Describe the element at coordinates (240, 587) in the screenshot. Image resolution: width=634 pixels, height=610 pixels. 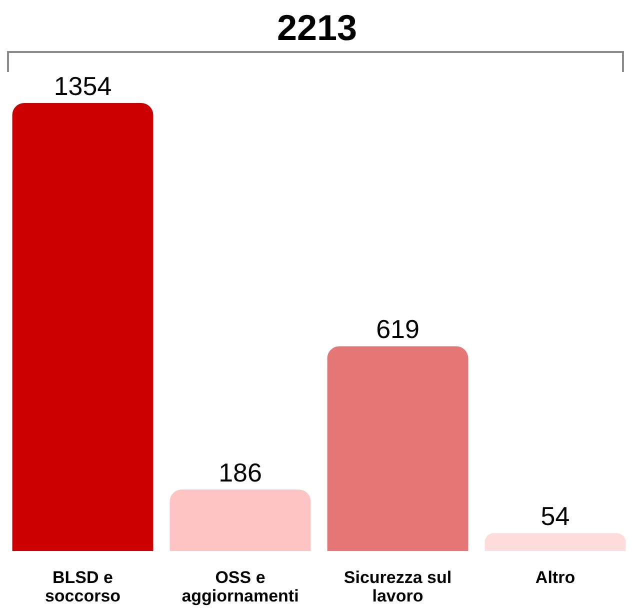
I see `x-tick-label: OSS e aggiornamenti` at that location.